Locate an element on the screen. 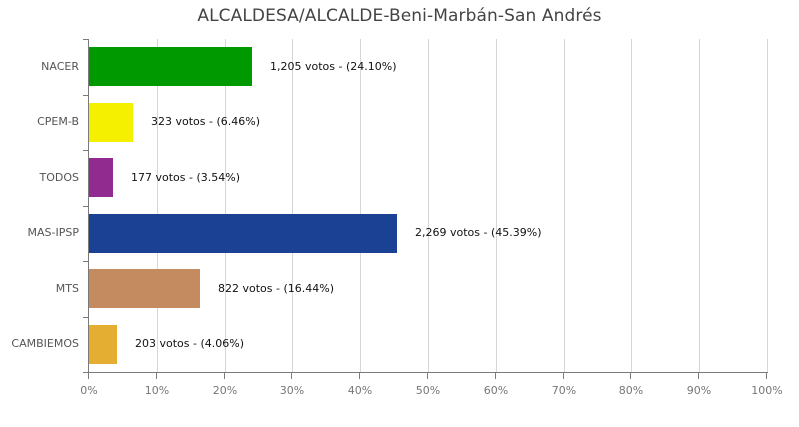  x-tick-label: 30% is located at coordinates (292, 390).